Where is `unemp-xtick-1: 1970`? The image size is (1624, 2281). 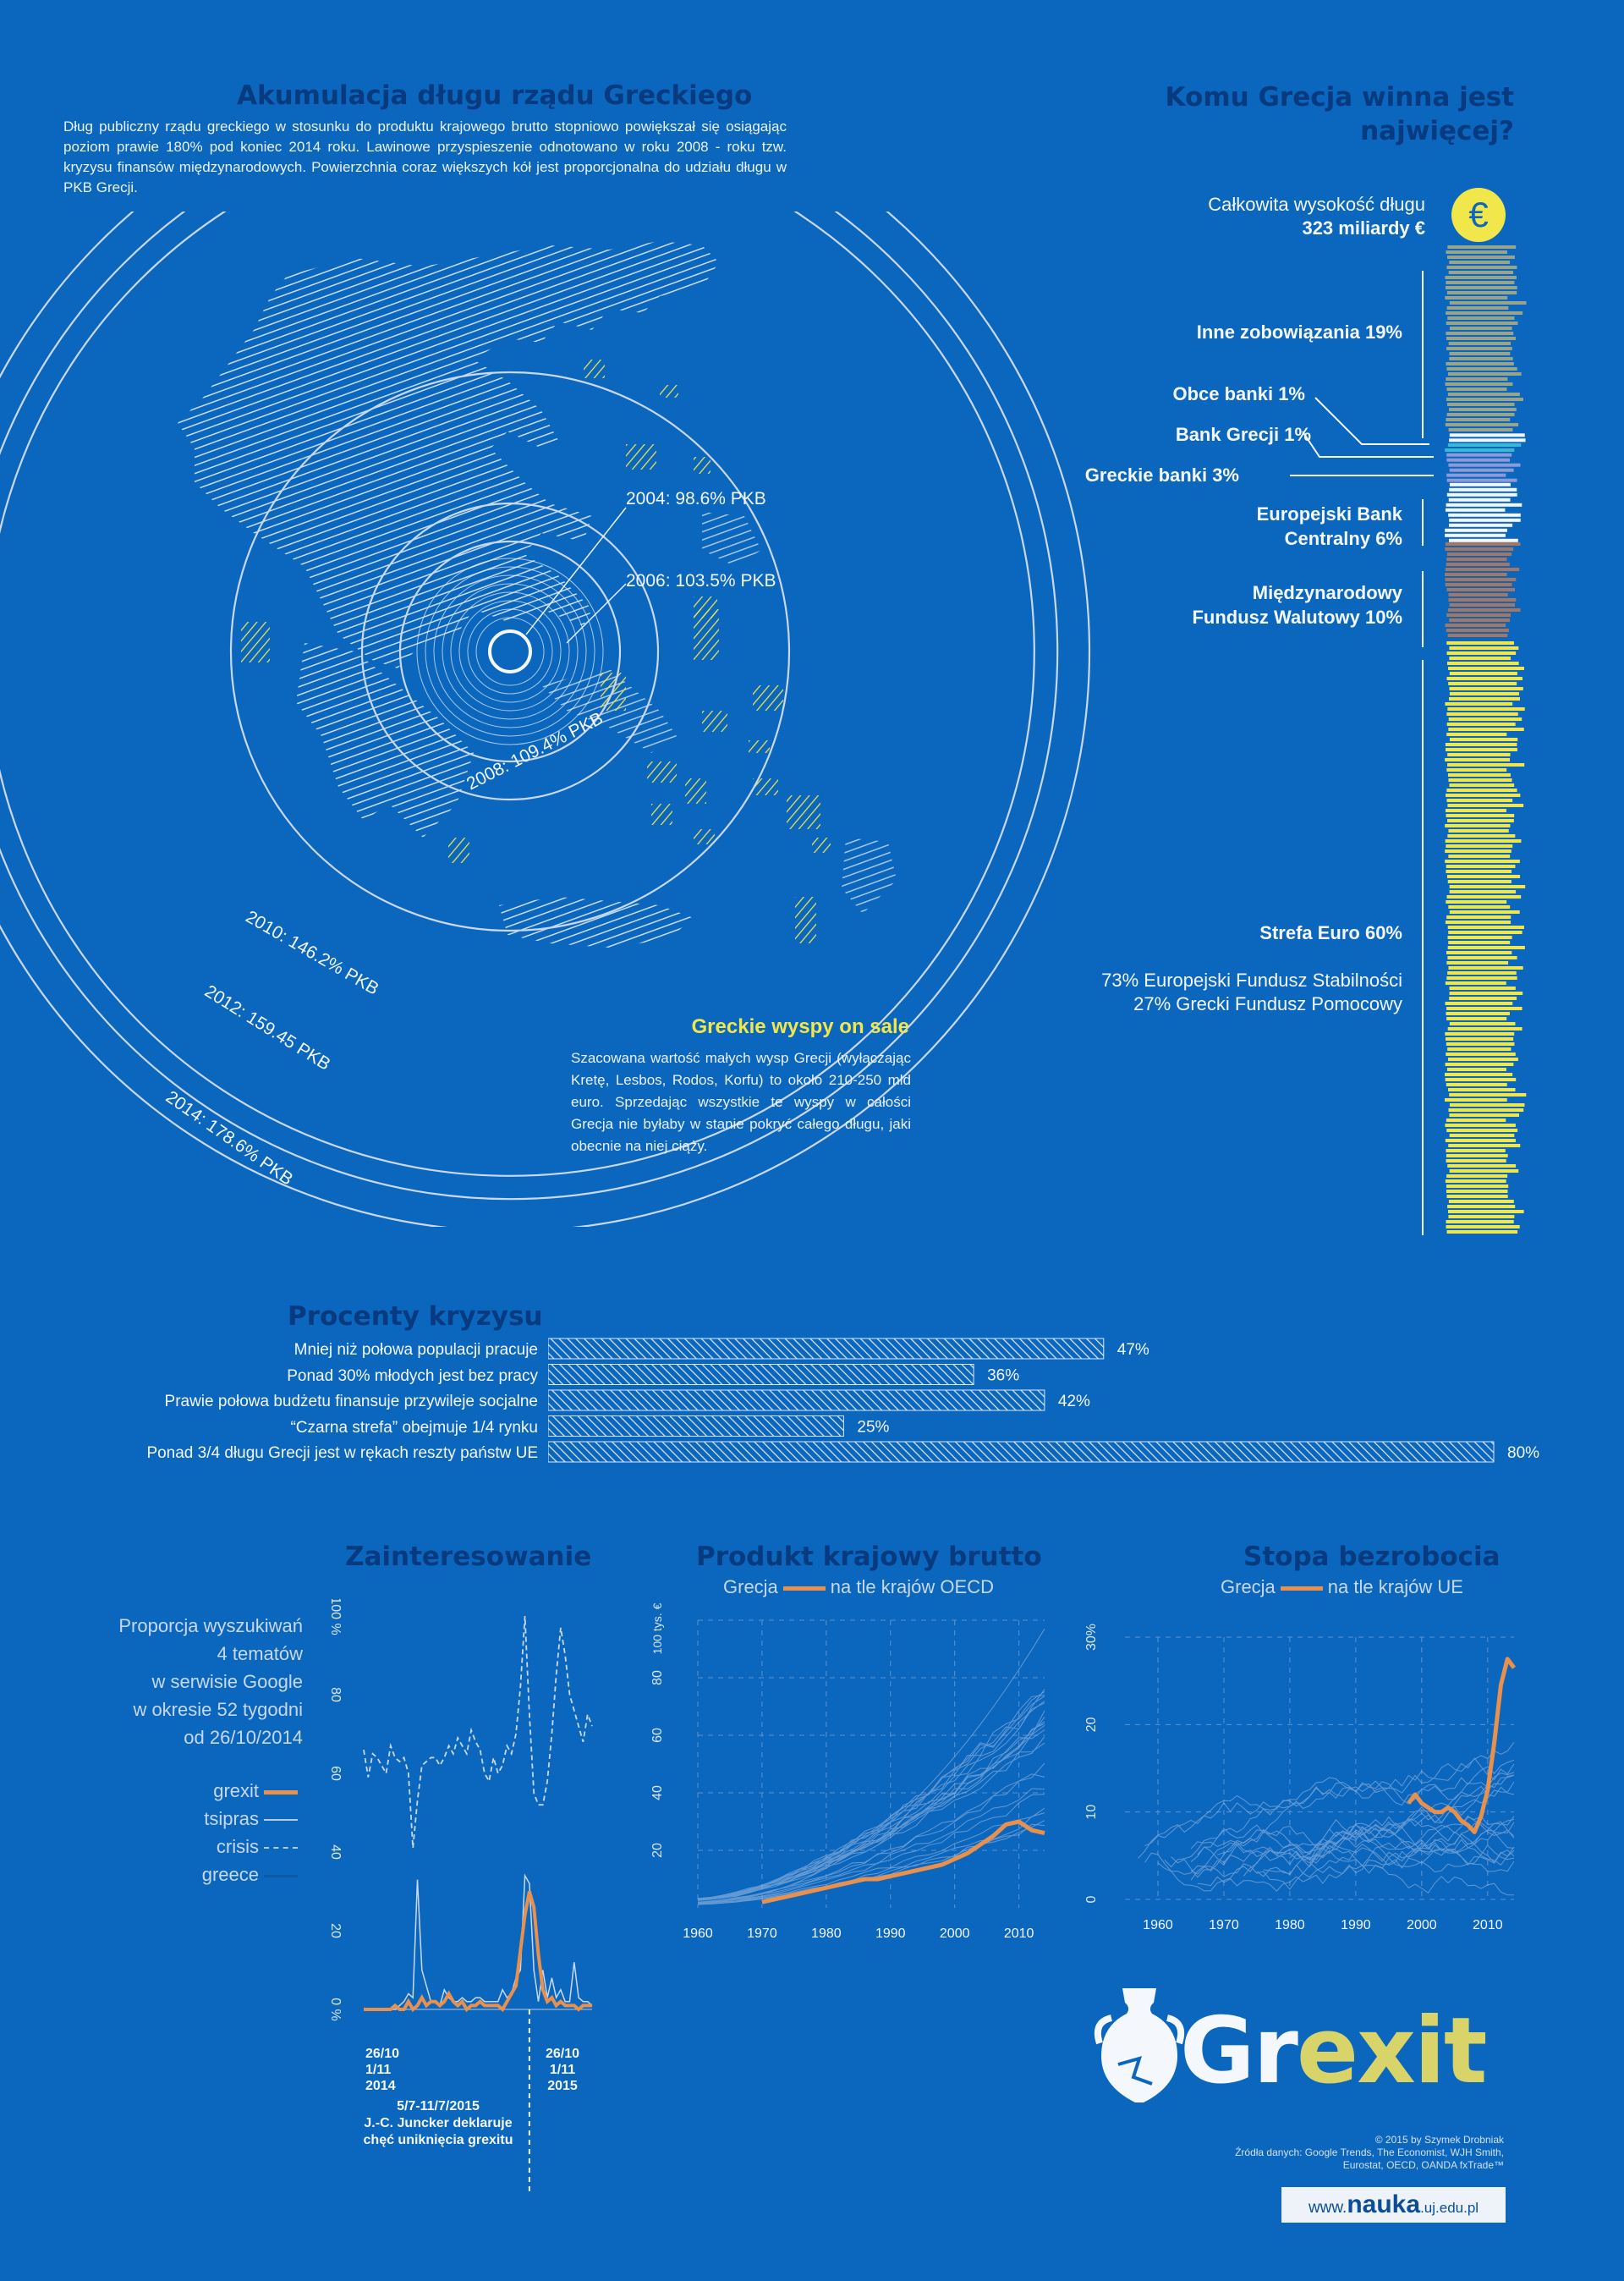
unemp-xtick-1: 1970 is located at coordinates (1224, 1925).